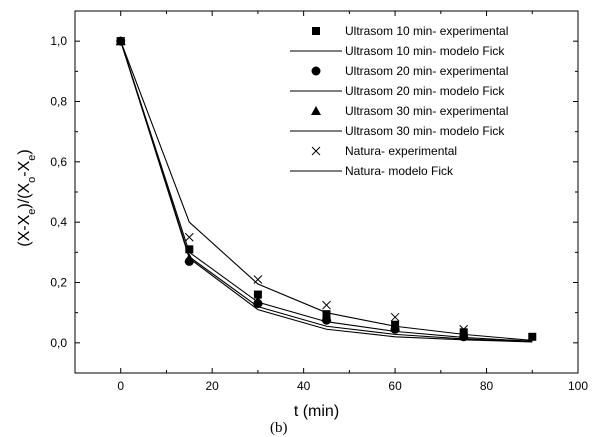 This screenshot has height=437, width=593. What do you see at coordinates (426, 31) in the screenshot?
I see `legend-label: Ultrasom 10 min- experimental` at bounding box center [426, 31].